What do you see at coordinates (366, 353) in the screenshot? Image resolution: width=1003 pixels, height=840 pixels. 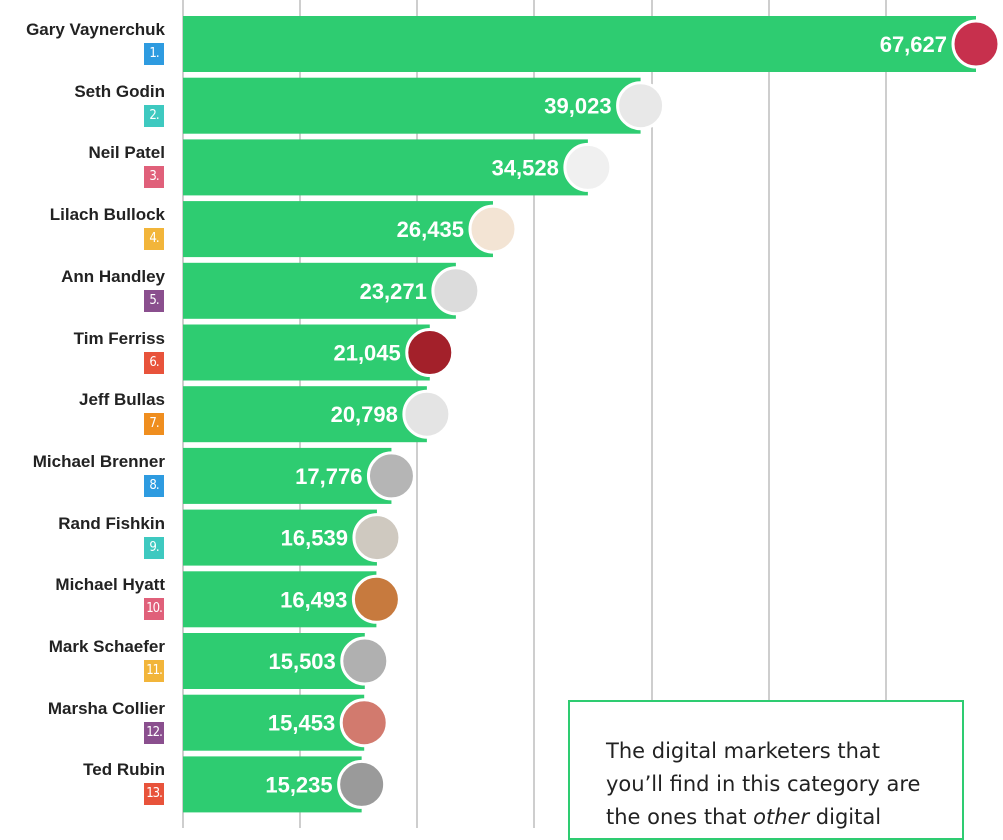 I see `value-label-6: 21,045` at bounding box center [366, 353].